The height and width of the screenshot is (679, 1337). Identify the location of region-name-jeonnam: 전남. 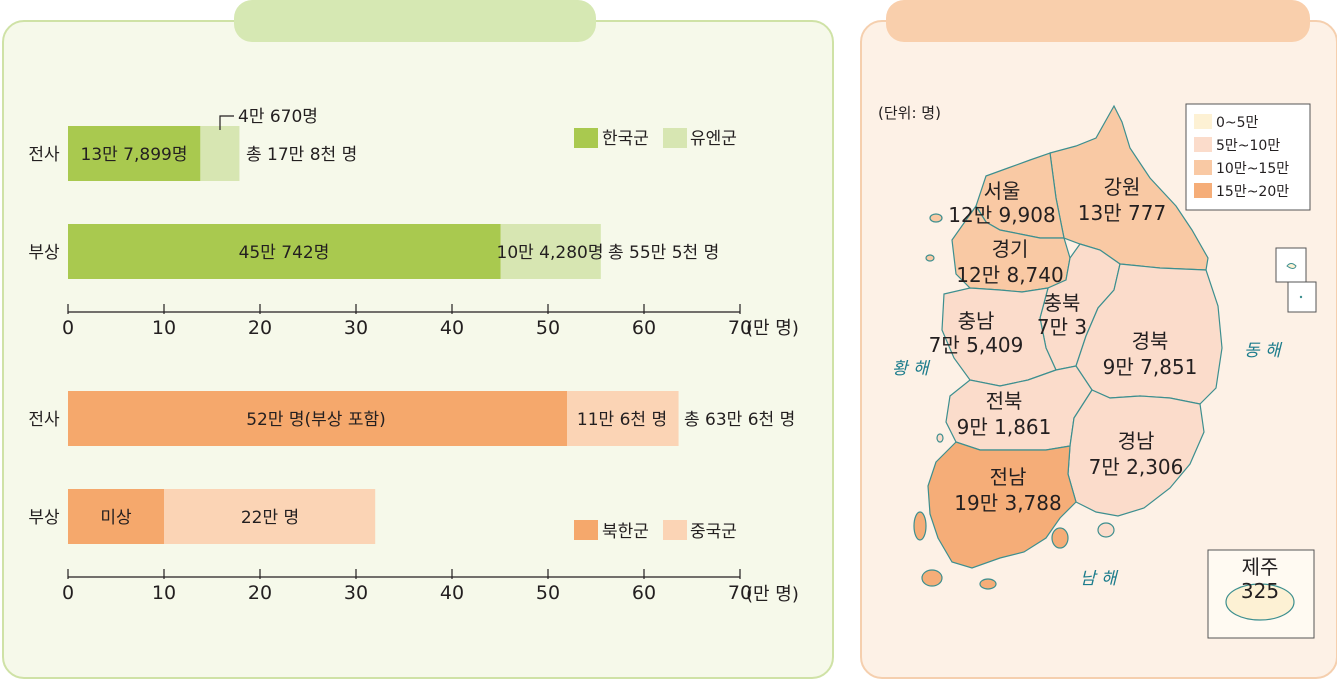
(1008, 477).